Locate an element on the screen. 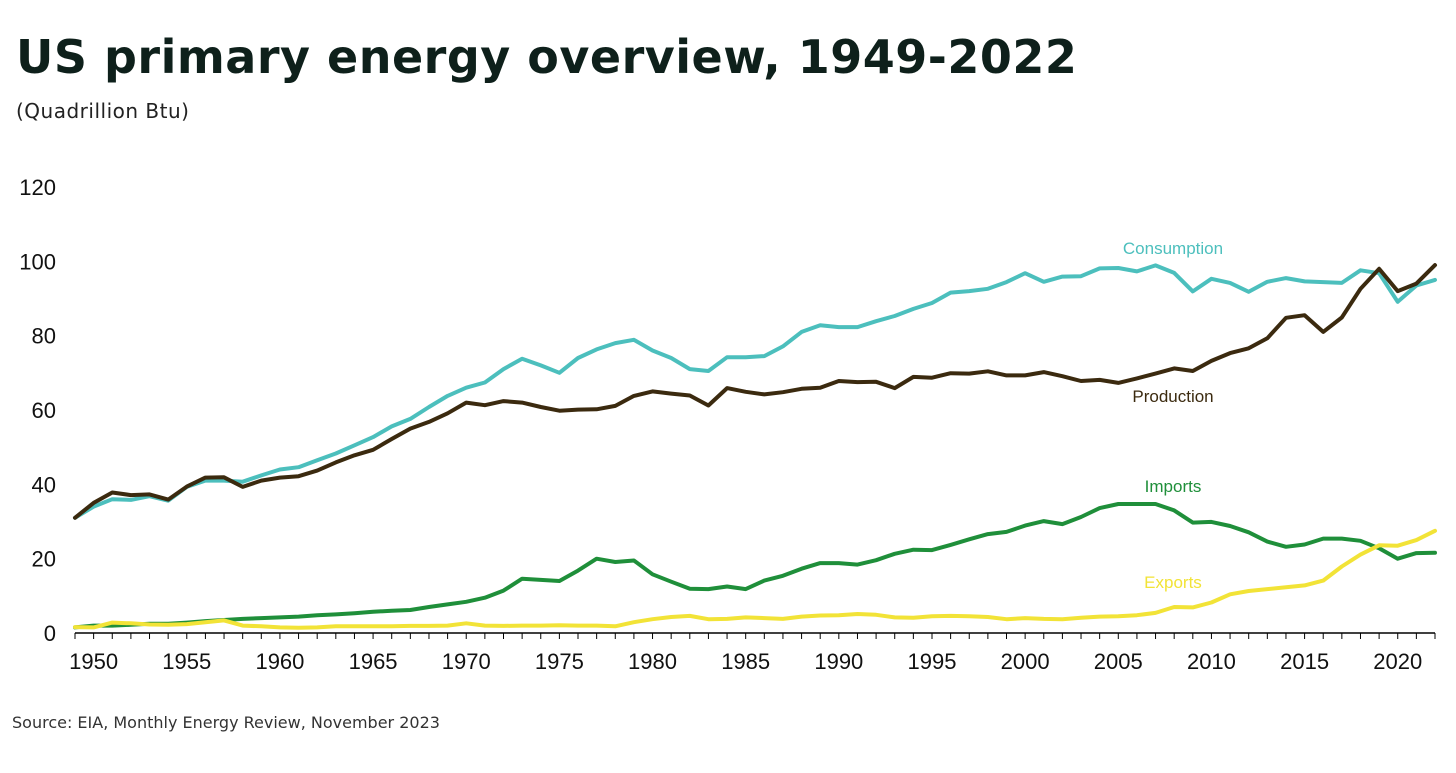 This screenshot has width=1456, height=773. x-tick-label: 2005 is located at coordinates (1118, 661).